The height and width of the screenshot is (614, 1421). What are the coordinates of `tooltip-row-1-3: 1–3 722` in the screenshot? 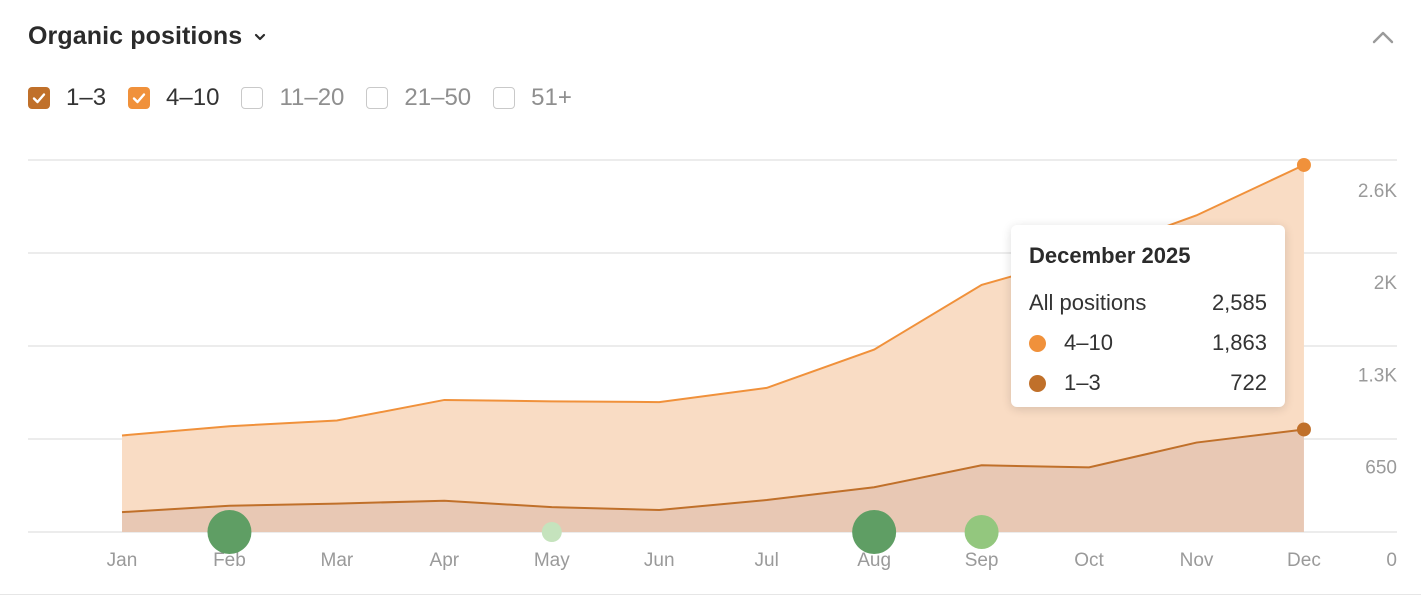 It's located at (1148, 383).